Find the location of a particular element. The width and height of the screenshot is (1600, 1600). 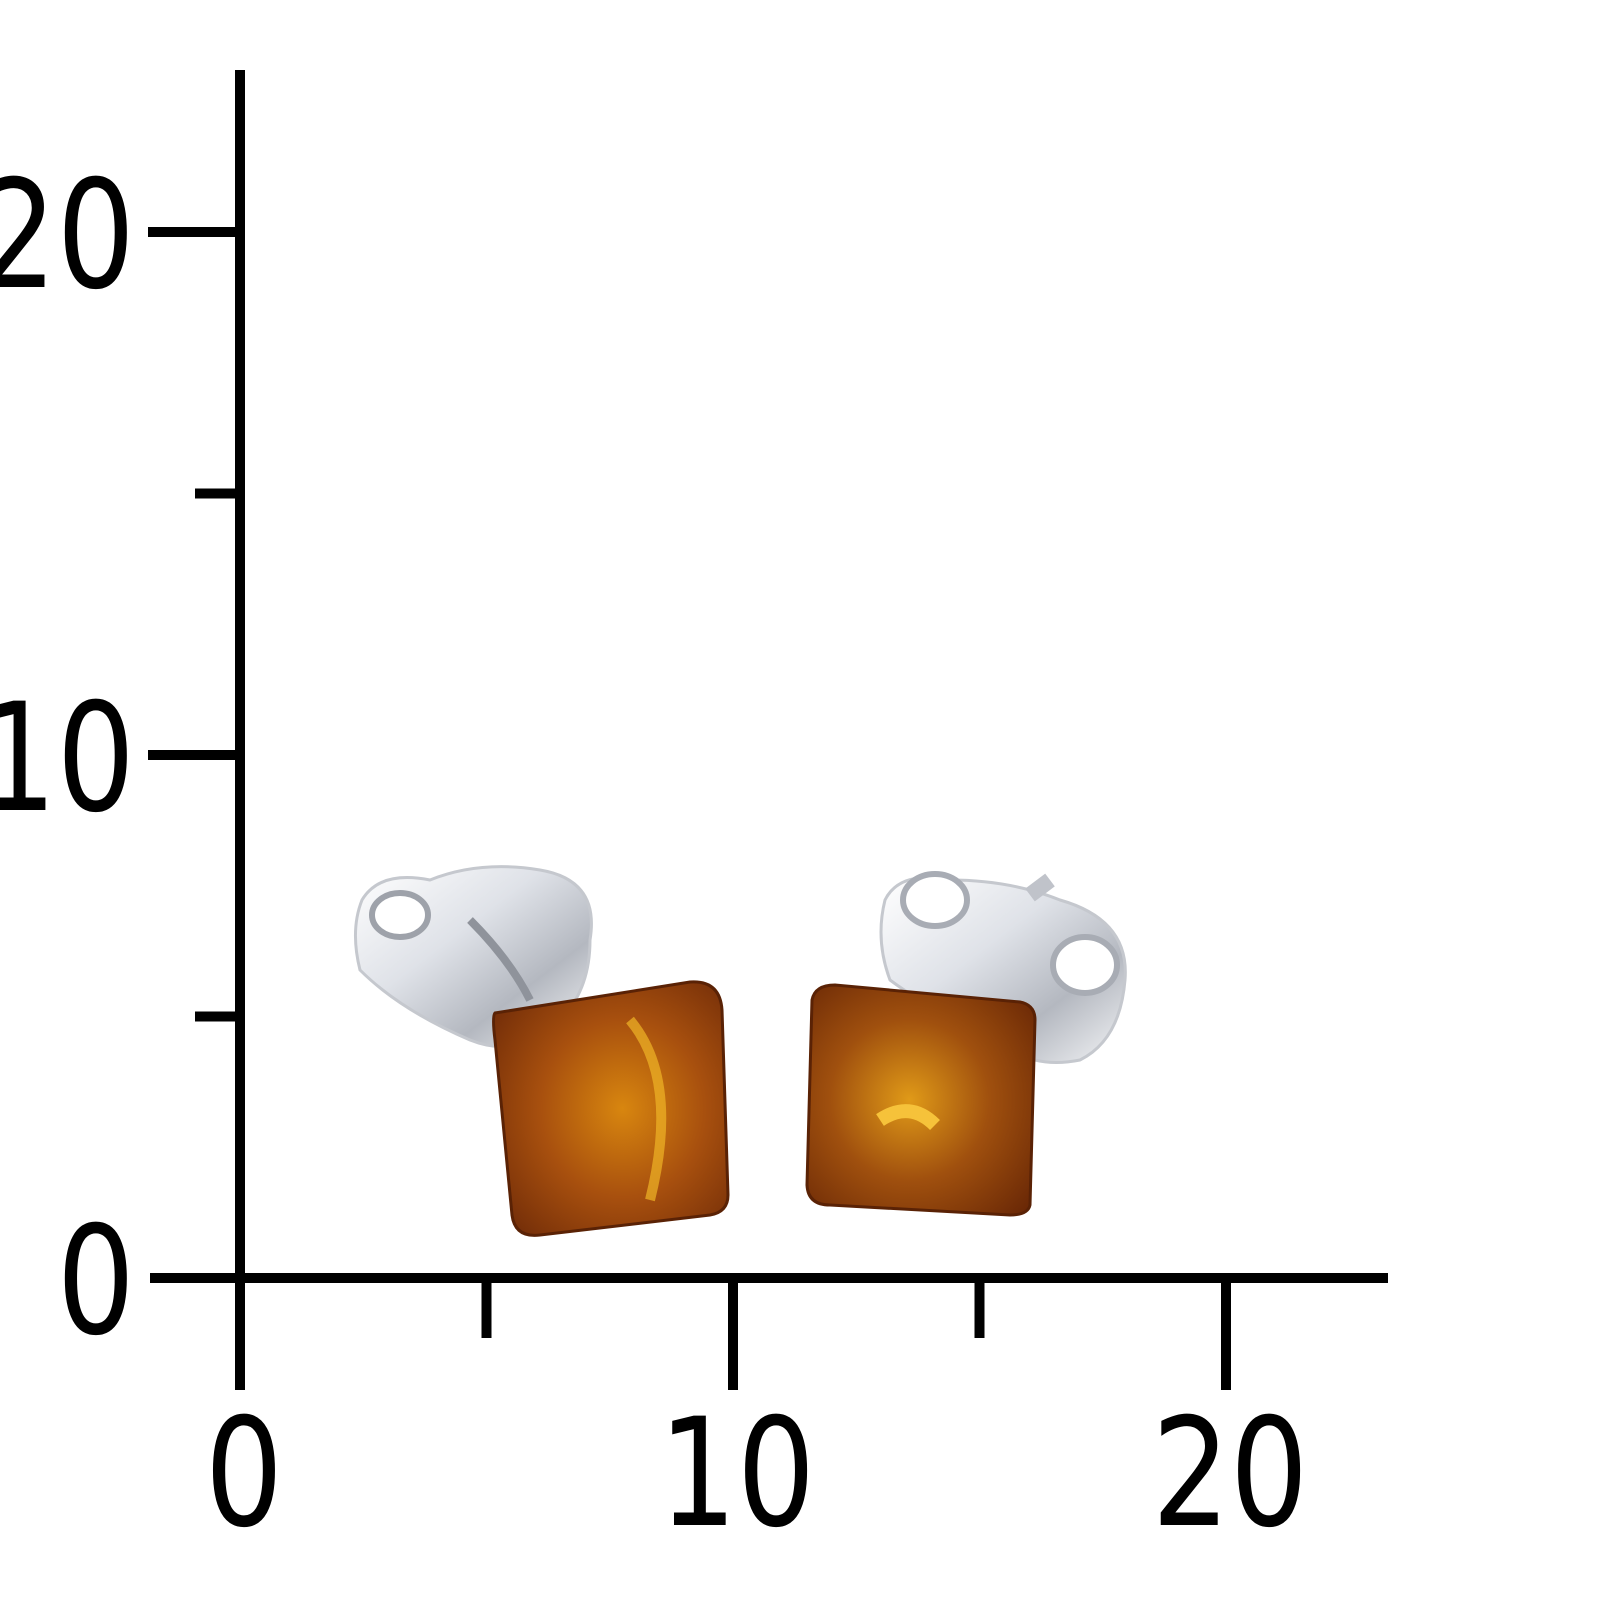

y-tick-label: 0 is located at coordinates (96, 1282).